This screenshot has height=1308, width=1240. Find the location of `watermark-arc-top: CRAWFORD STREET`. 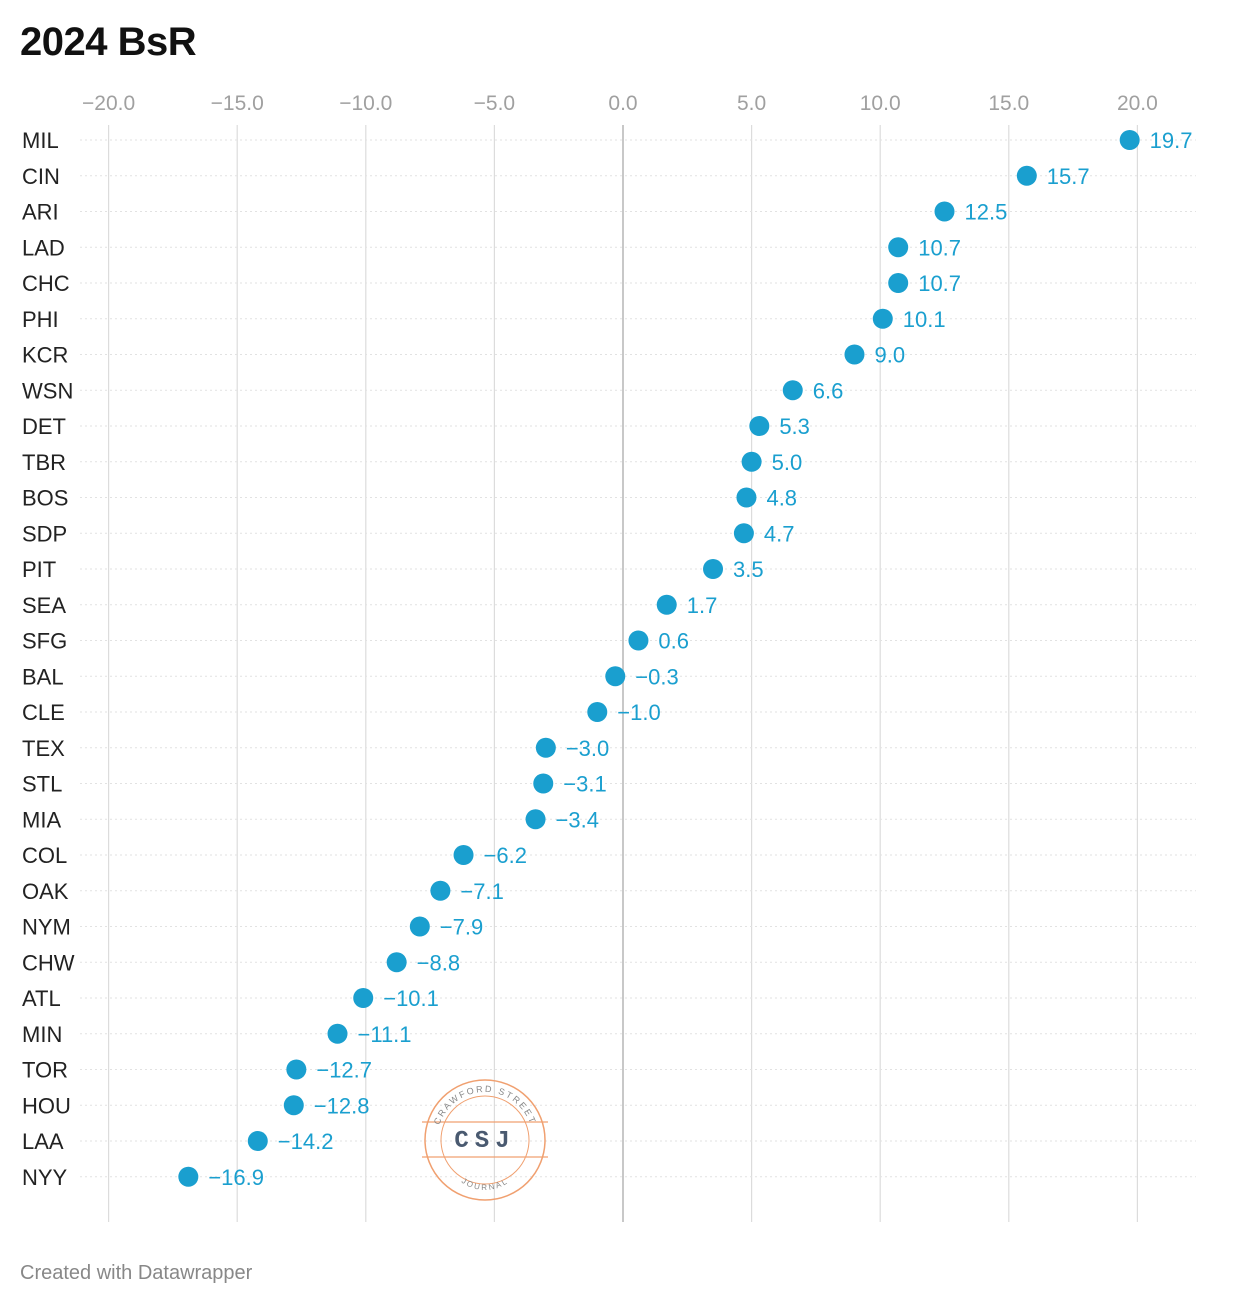

watermark-arc-top: CRAWFORD STREET is located at coordinates (485, 1105).